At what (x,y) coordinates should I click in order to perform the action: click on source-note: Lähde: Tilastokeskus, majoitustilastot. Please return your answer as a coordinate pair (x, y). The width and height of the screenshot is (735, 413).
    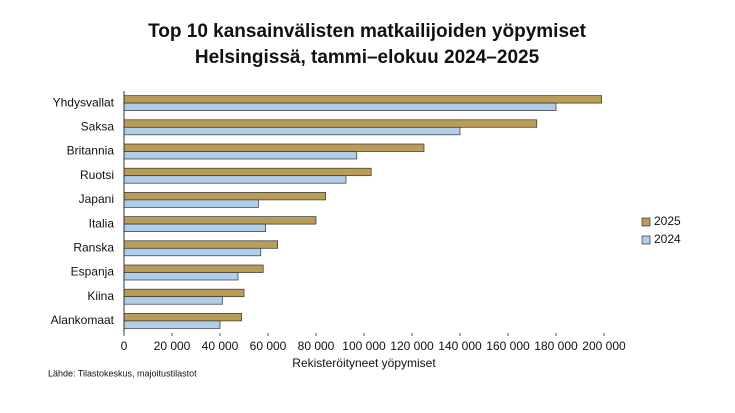
    Looking at the image, I should click on (122, 373).